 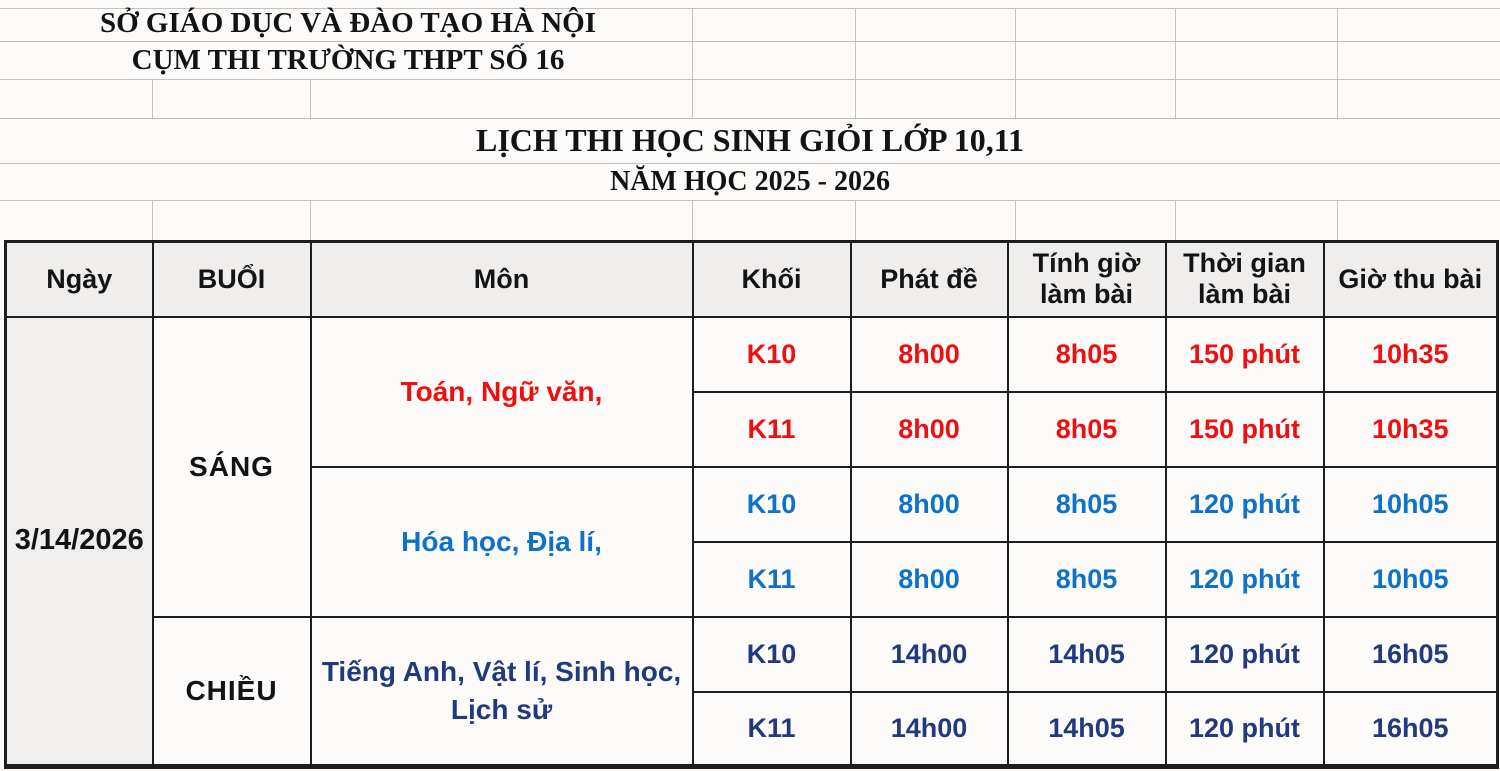 I want to click on subject-cell-morning-2: Hóa học, Địa lí,, so click(x=501, y=541).